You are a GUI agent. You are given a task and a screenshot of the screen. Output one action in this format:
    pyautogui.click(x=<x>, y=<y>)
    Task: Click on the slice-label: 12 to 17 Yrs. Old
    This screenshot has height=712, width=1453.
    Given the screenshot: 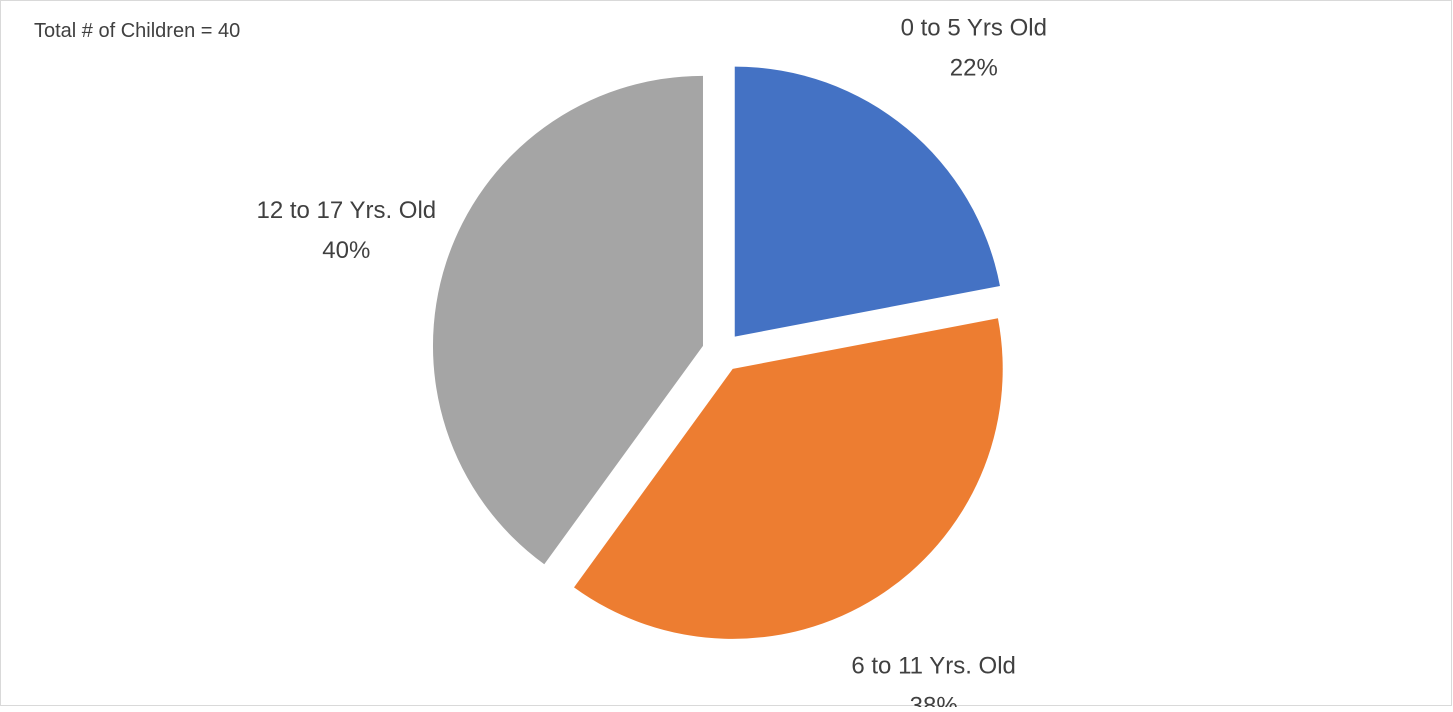 What is the action you would take?
    pyautogui.click(x=346, y=210)
    